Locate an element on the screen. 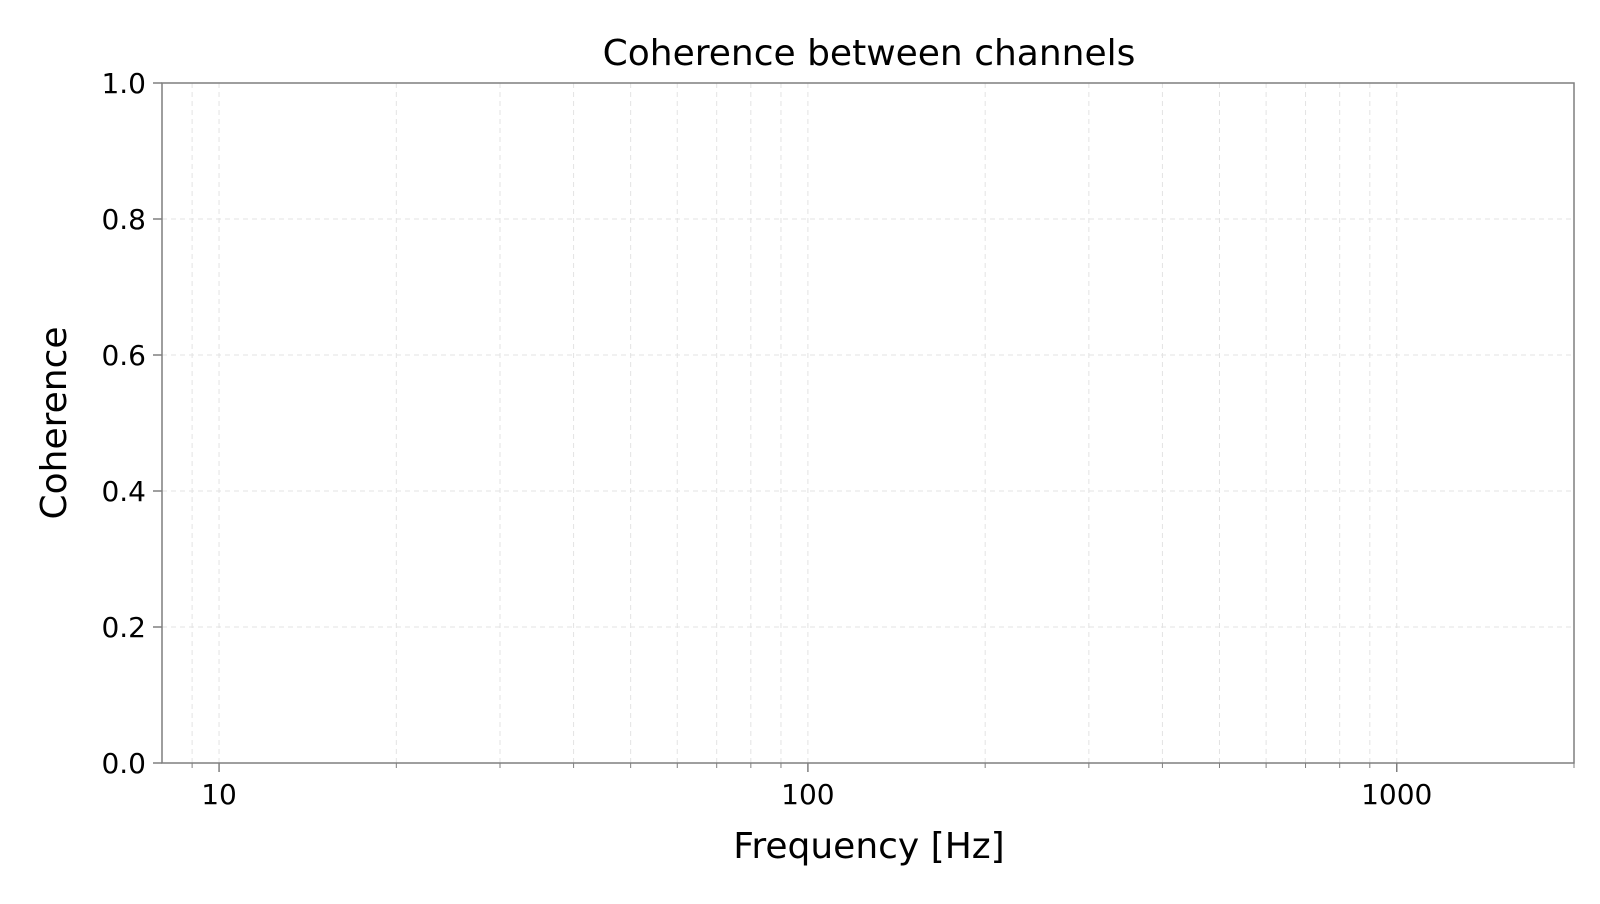 The image size is (1600, 904). y-tick-label: 0.2 is located at coordinates (123, 627).